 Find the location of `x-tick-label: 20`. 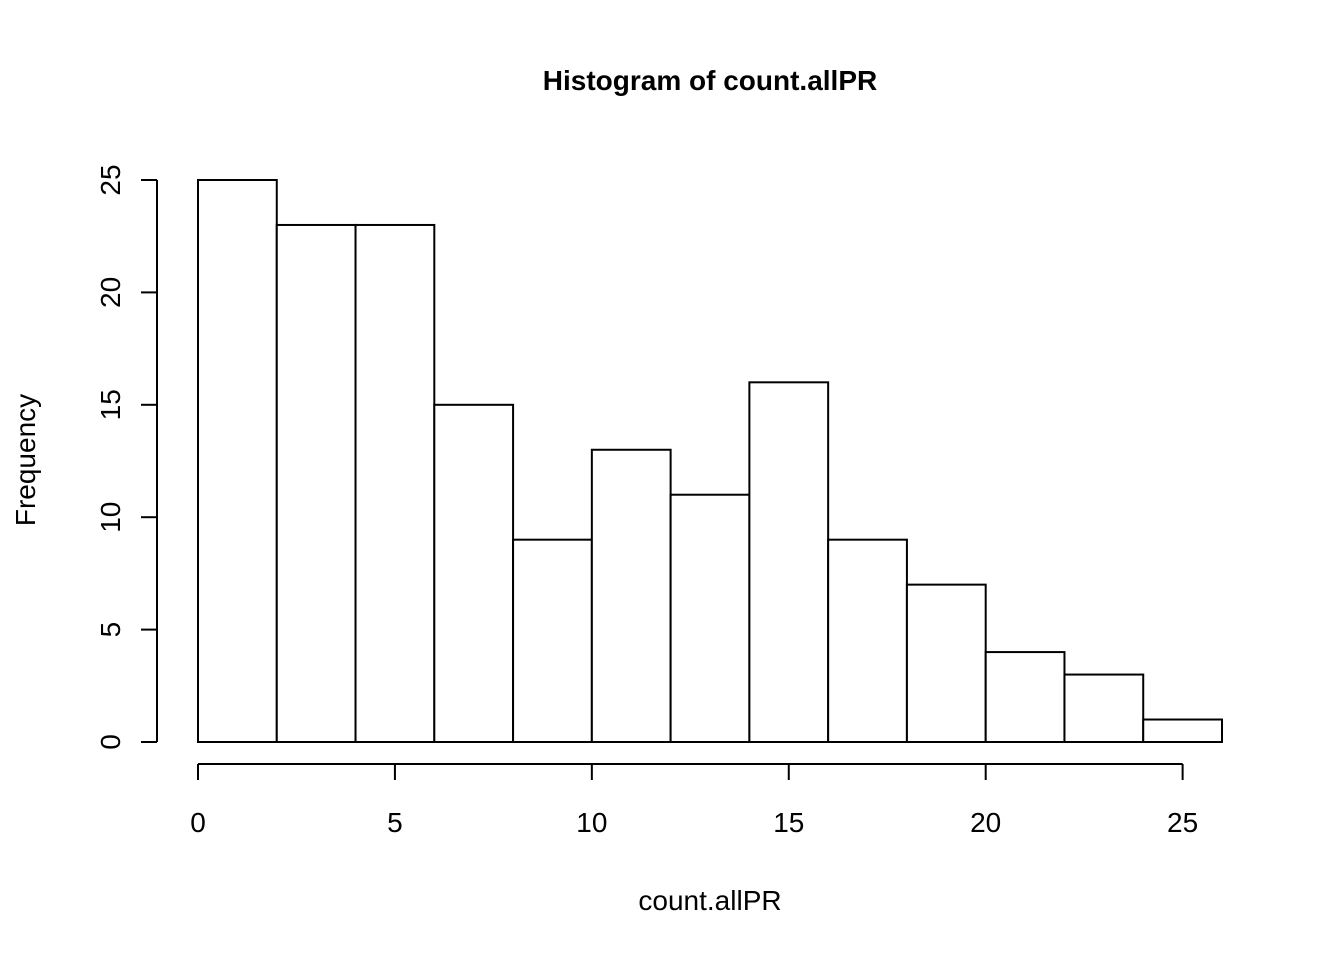

x-tick-label: 20 is located at coordinates (985, 822).